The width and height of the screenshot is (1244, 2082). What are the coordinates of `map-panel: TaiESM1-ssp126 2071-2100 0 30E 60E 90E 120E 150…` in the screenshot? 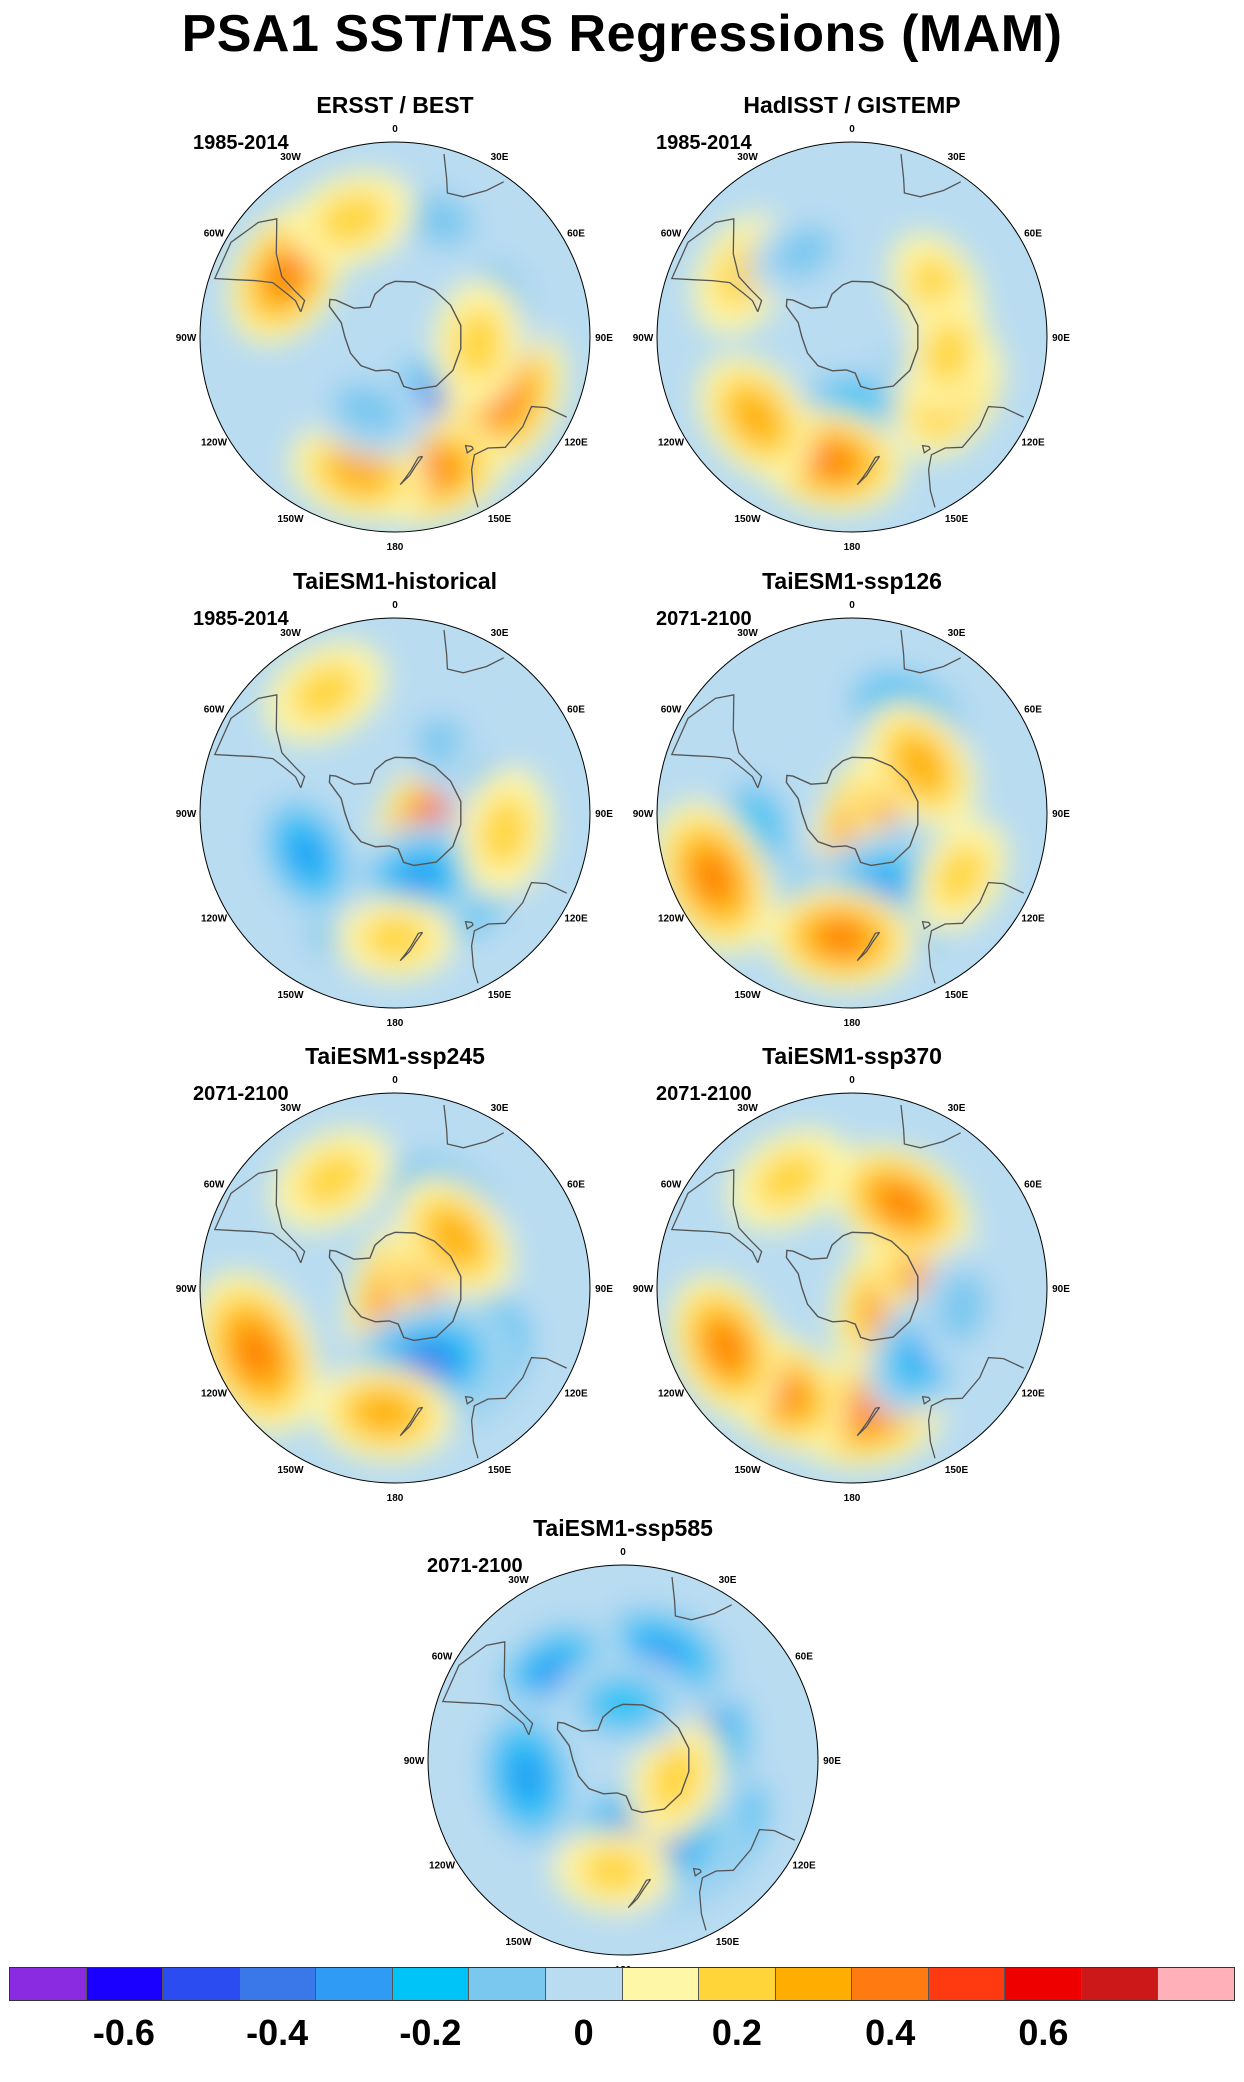 It's located at (852, 803).